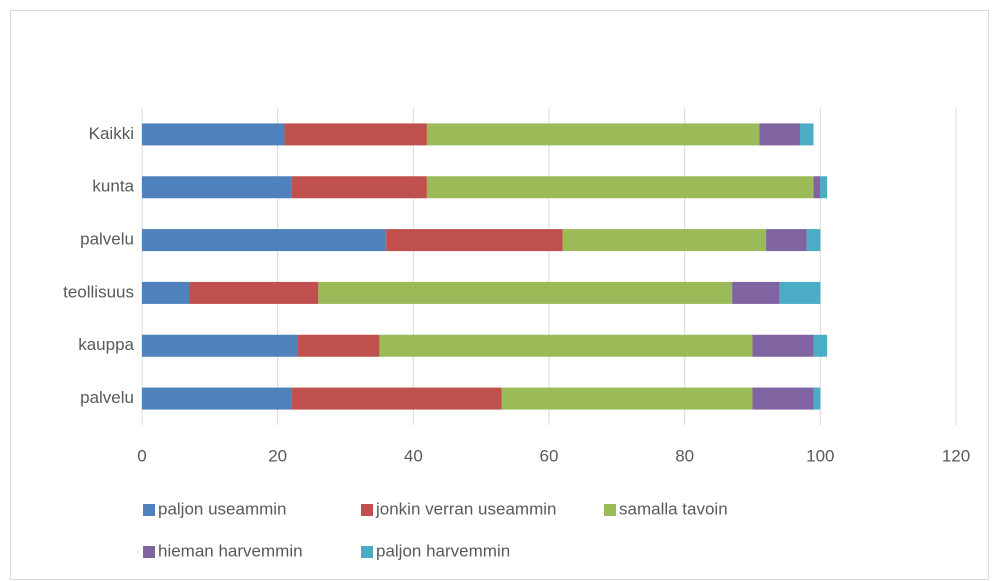 This screenshot has height=581, width=992. Describe the element at coordinates (113, 186) in the screenshot. I see `y-tick-label: kunta` at that location.